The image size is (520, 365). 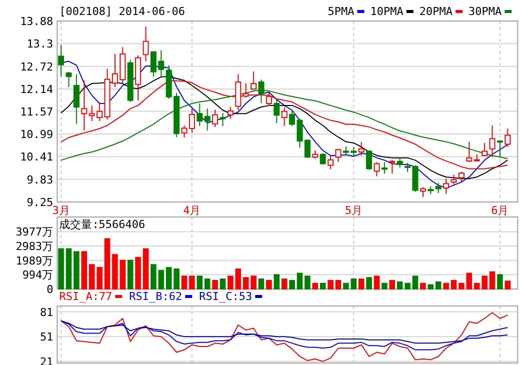 I want to click on y-tick-label: 12.72, so click(x=37, y=67).